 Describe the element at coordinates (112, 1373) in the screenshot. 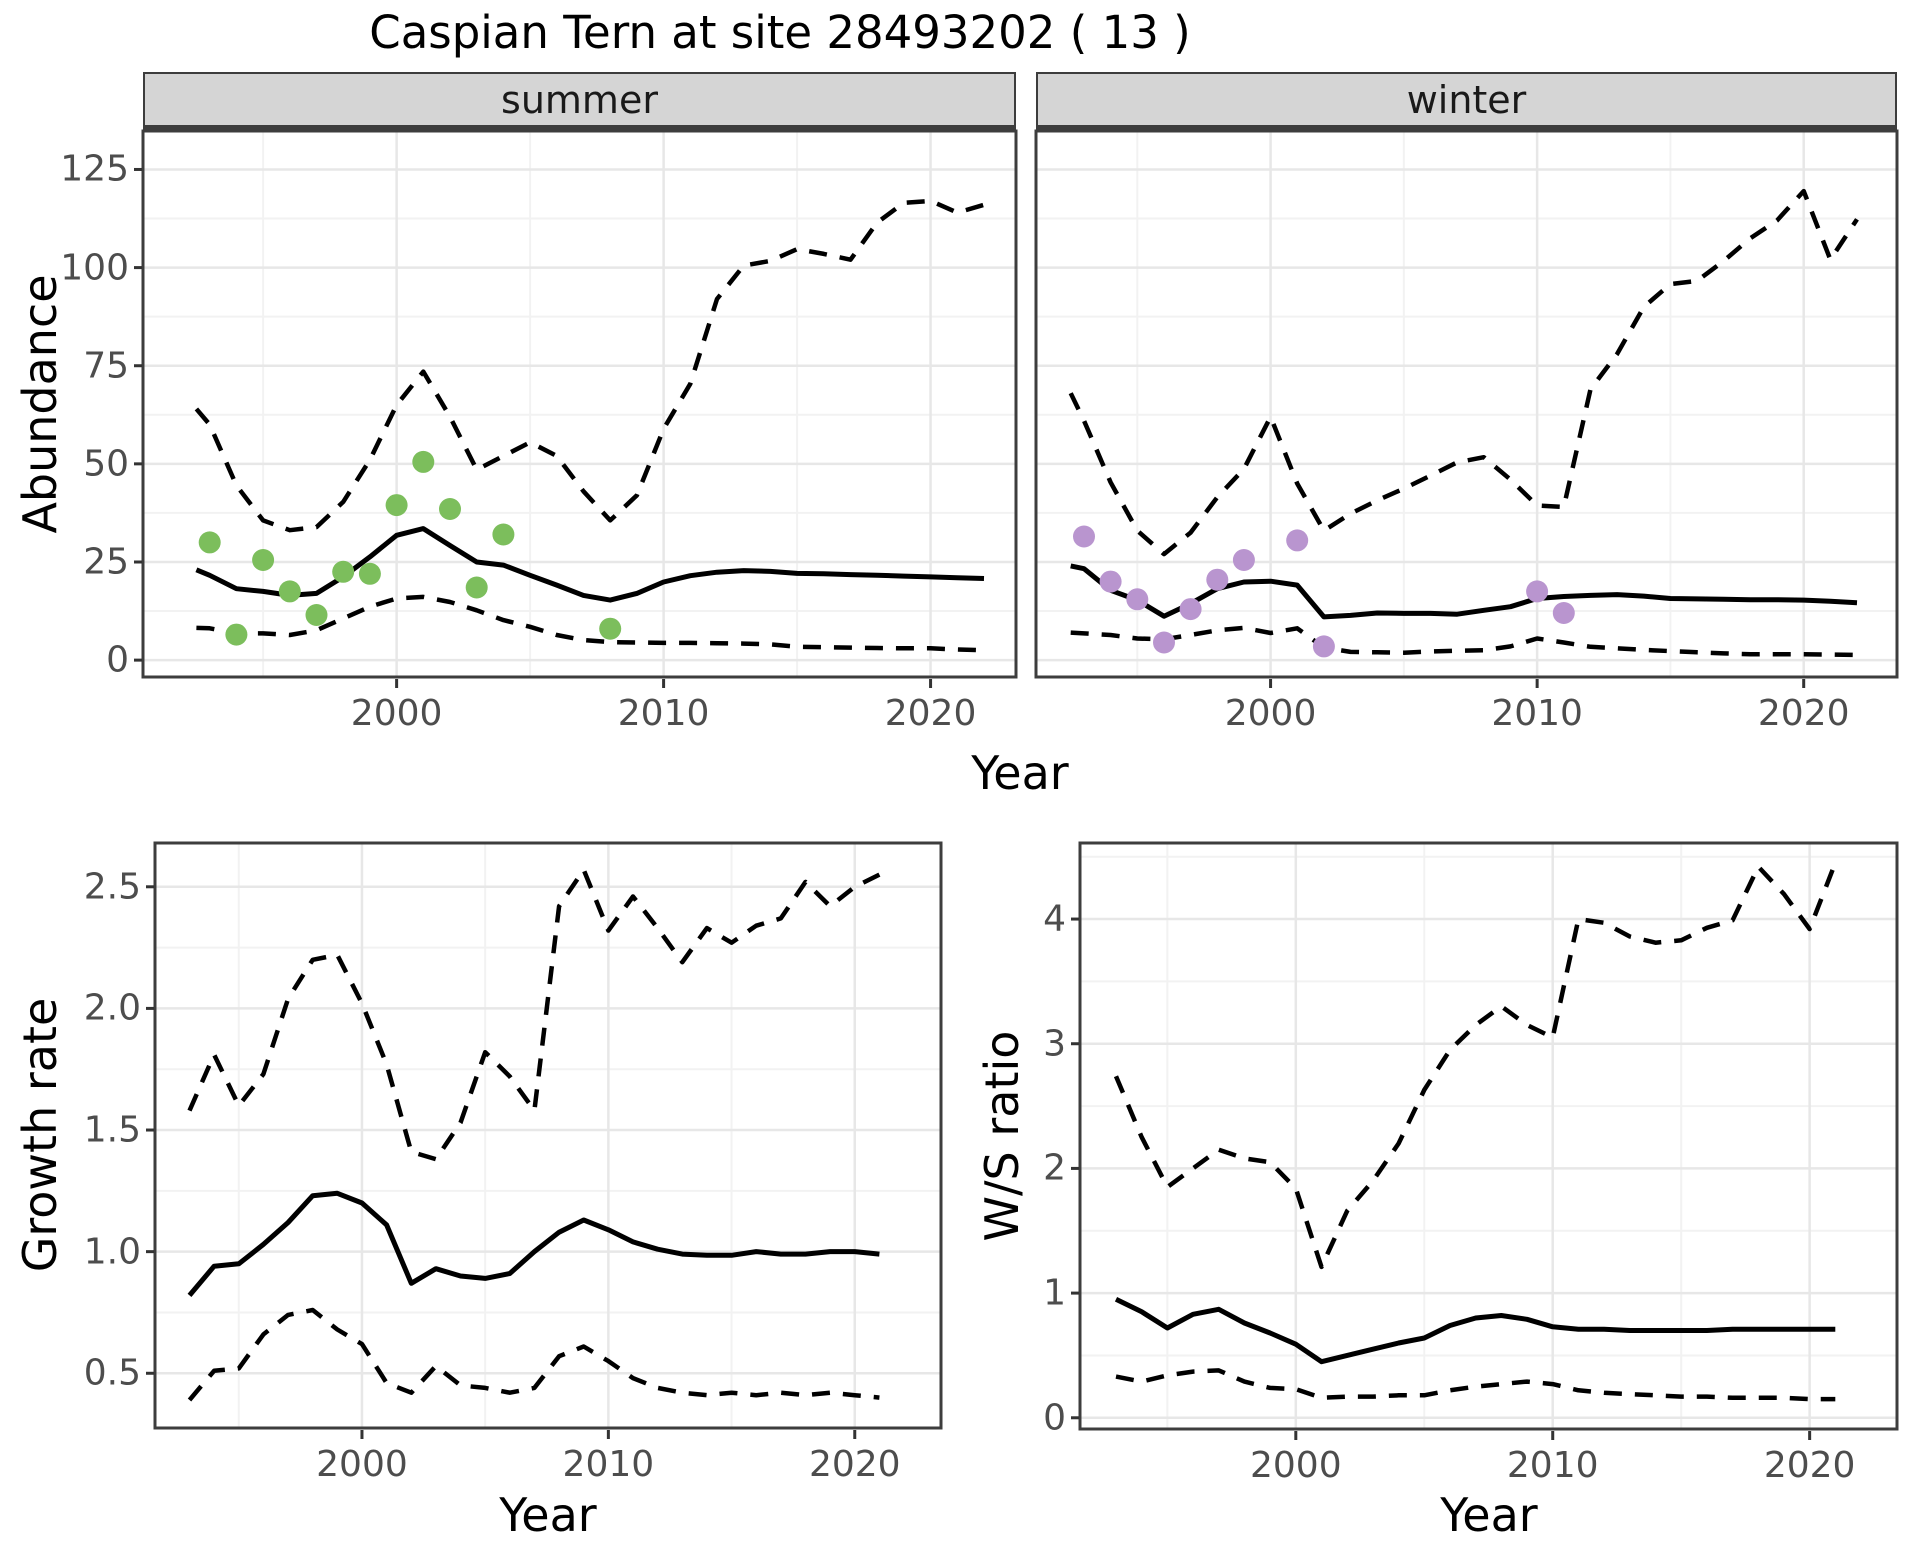

I see `y-tick-label: 0.5` at that location.